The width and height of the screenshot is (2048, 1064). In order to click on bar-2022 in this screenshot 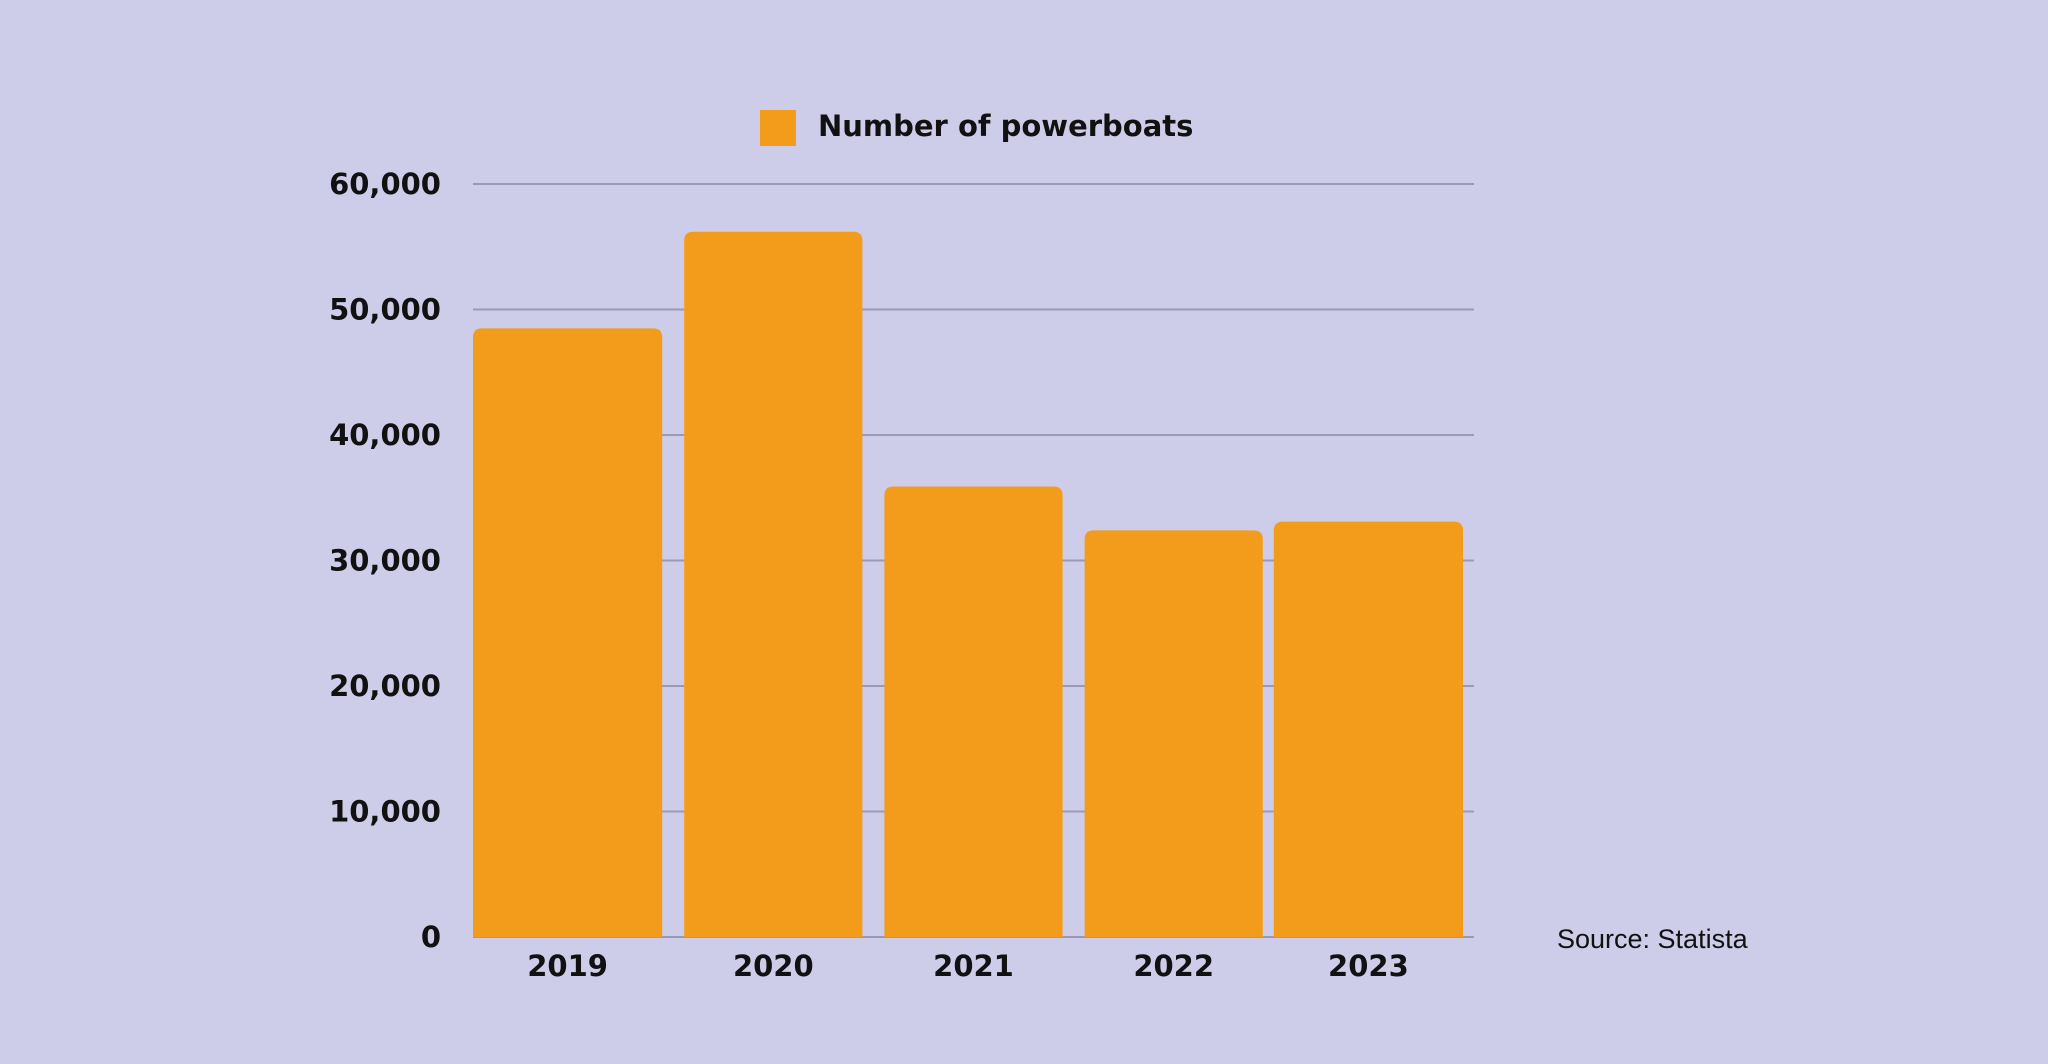, I will do `click(1173, 733)`.